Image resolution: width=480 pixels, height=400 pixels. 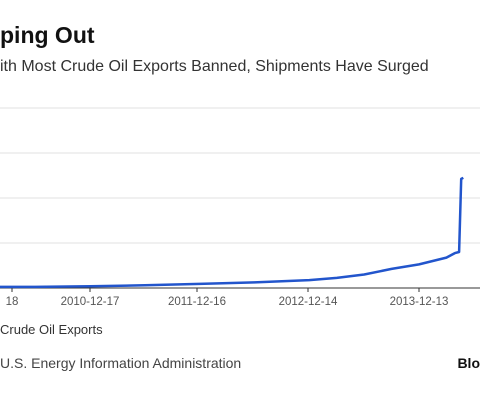 What do you see at coordinates (419, 302) in the screenshot?
I see `x-tick-label: 2013-12-13` at bounding box center [419, 302].